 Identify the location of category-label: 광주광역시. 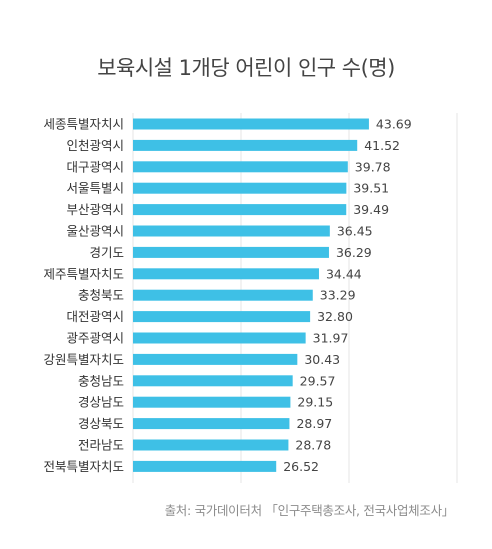
(95, 338).